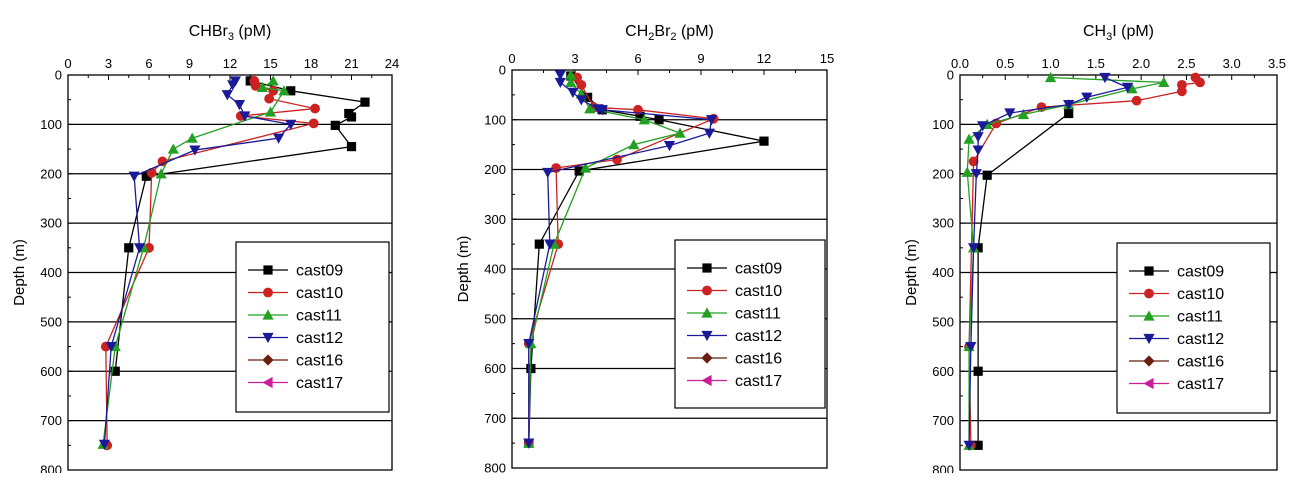 This screenshot has width=1293, height=478. Describe the element at coordinates (1118, 33) in the screenshot. I see `chart-title: CH3I (pM)` at that location.